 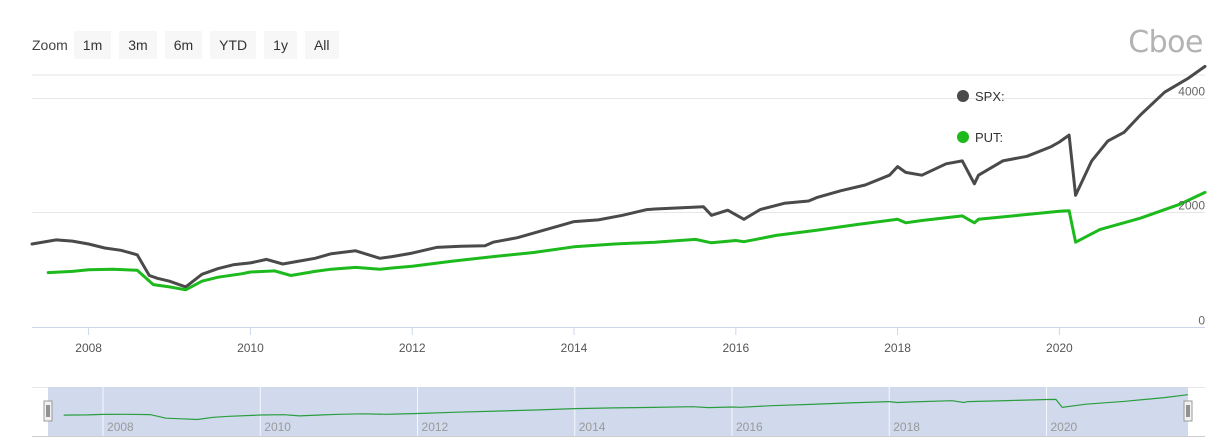 What do you see at coordinates (138, 45) in the screenshot?
I see `zoom-3m-button: 3m` at bounding box center [138, 45].